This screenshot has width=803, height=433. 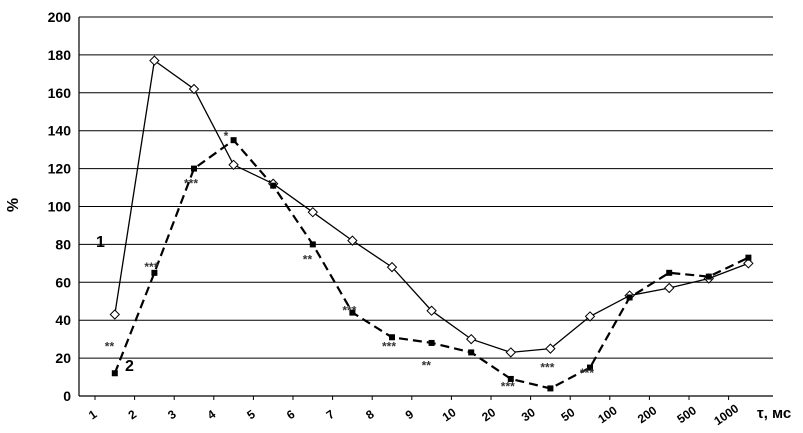 What do you see at coordinates (191, 184) in the screenshot?
I see `annotation-2: ***` at bounding box center [191, 184].